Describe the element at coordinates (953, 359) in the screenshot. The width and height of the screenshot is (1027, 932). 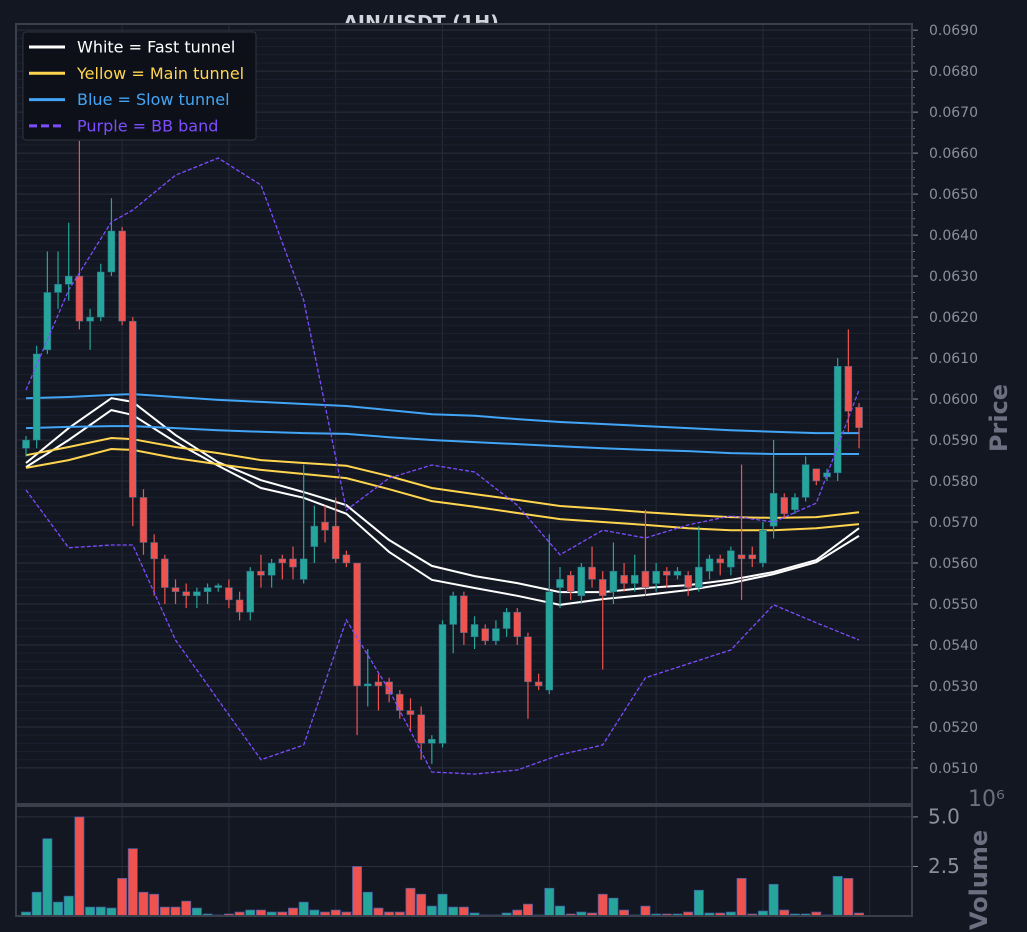
I see `y-tick-label: 0.0610` at that location.